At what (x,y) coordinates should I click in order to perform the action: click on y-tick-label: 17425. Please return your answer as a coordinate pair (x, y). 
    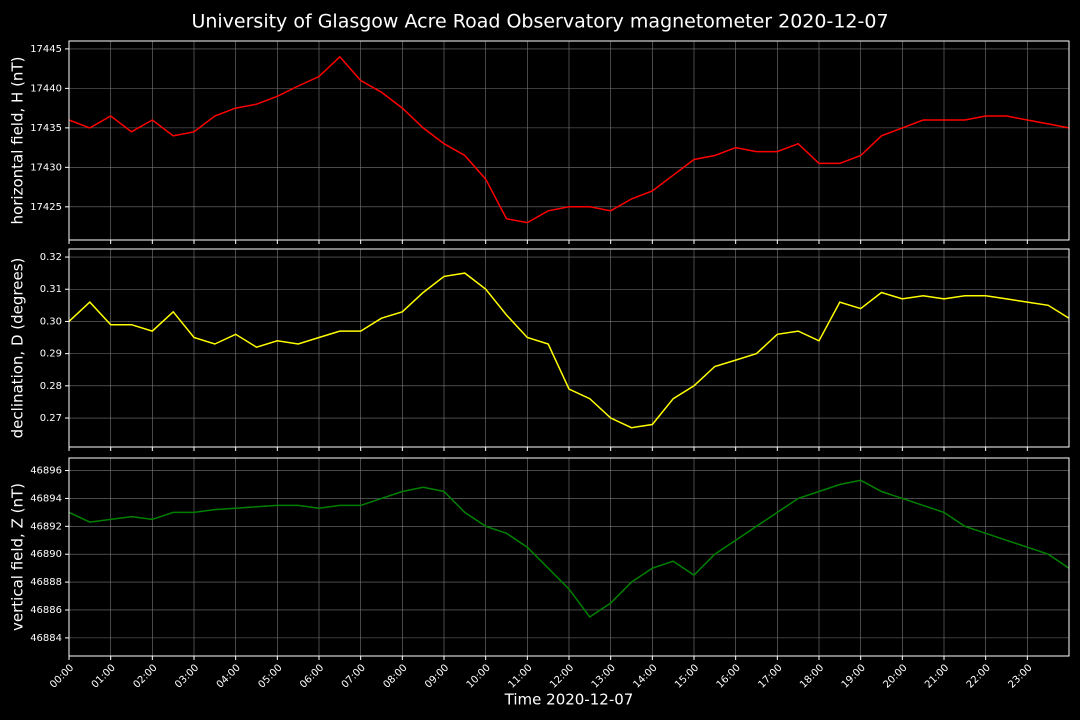
    Looking at the image, I should click on (46, 207).